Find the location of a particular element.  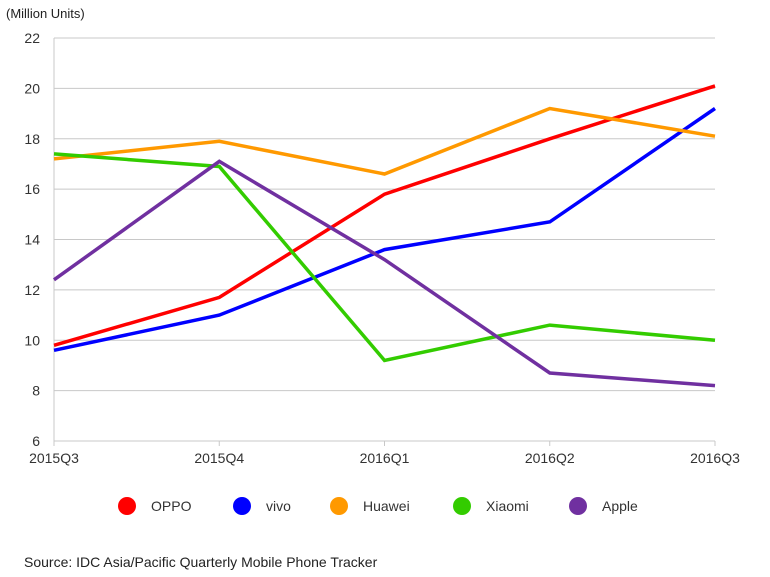

y-tick-label: 16 is located at coordinates (32, 189).